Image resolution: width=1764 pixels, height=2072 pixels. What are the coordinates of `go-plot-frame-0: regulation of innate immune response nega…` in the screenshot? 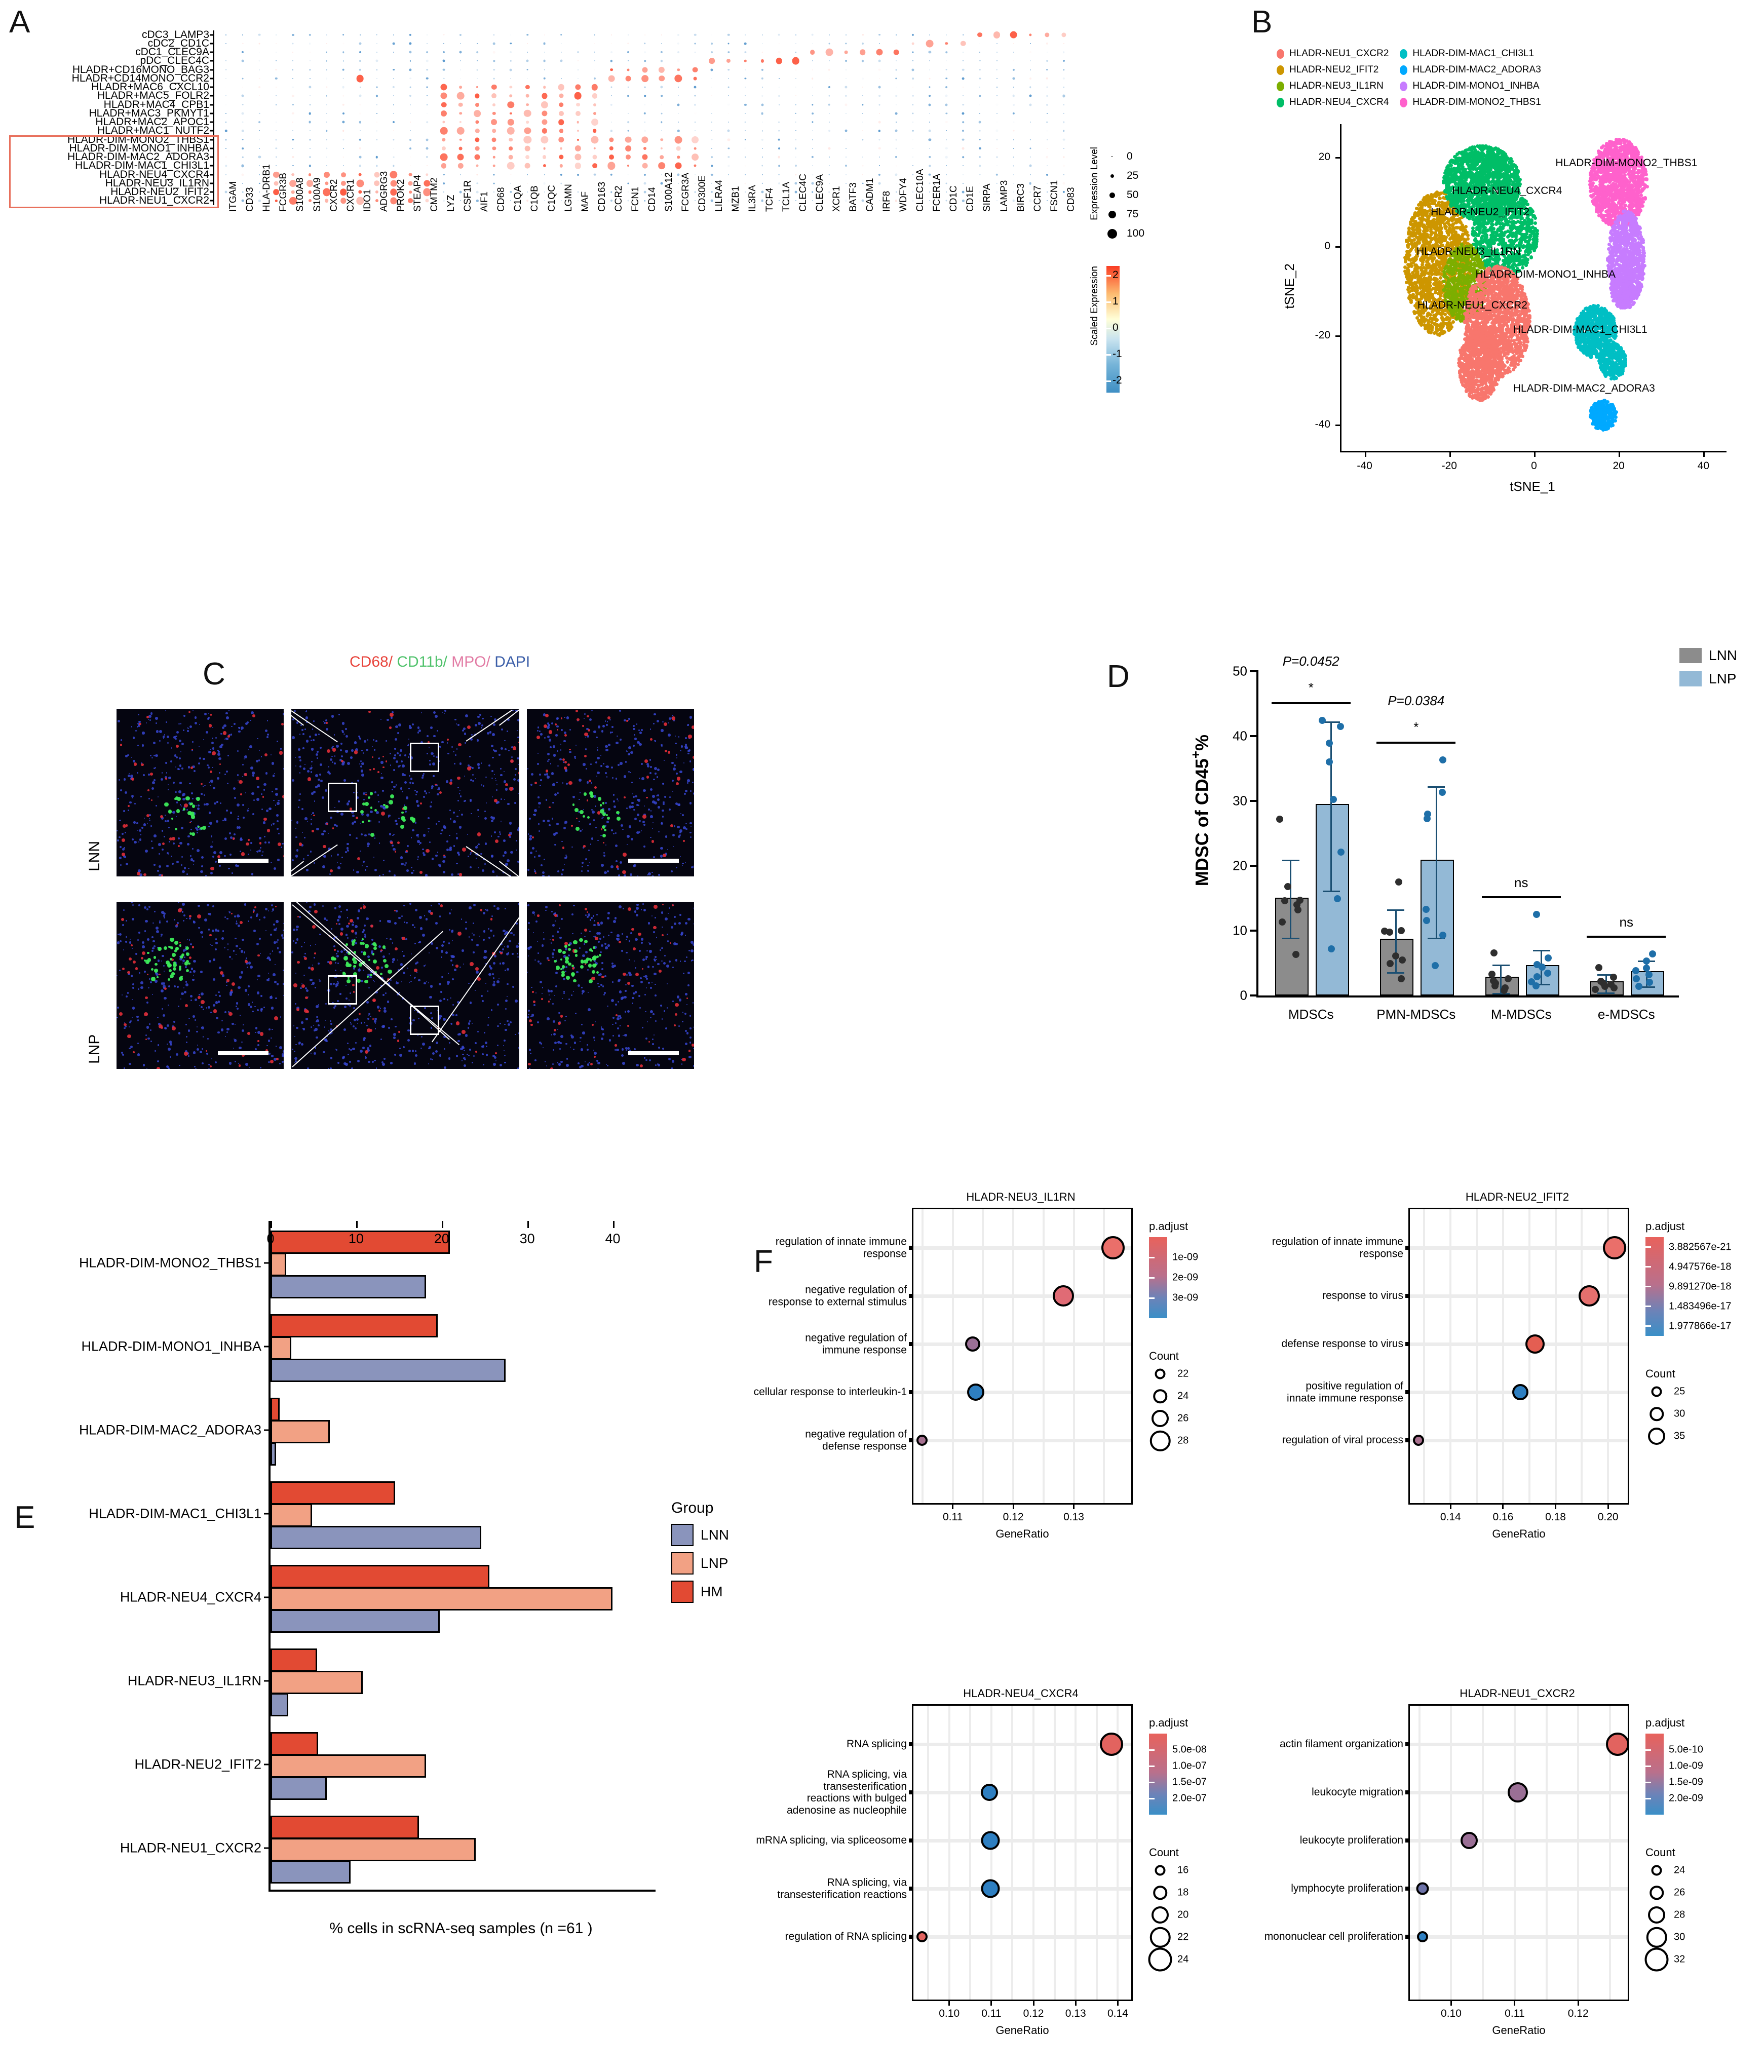 It's located at (1022, 1357).